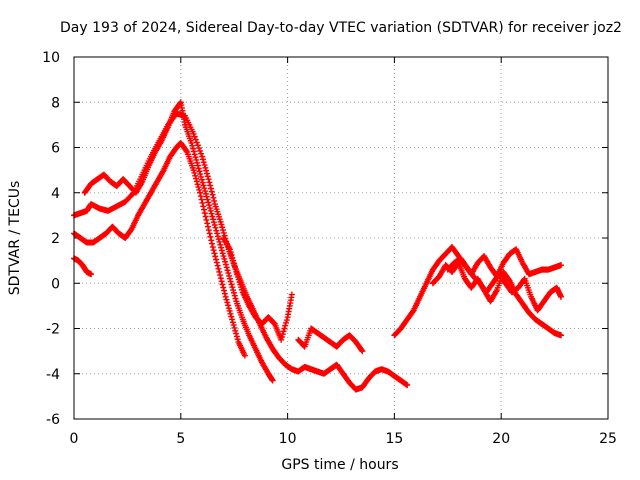 The width and height of the screenshot is (640, 480). I want to click on y-tick-label: 2, so click(55, 239).